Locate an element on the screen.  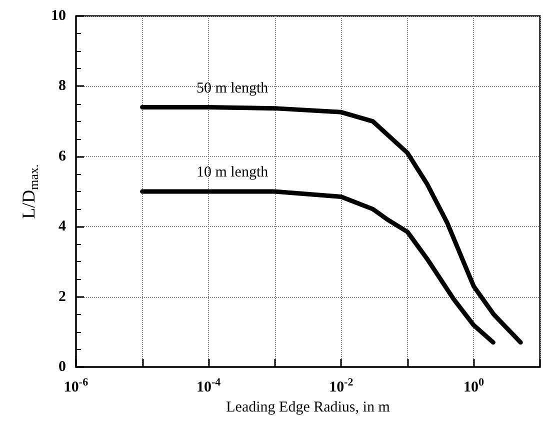
y-axis-title: L/Dmax. is located at coordinates (29, 191).